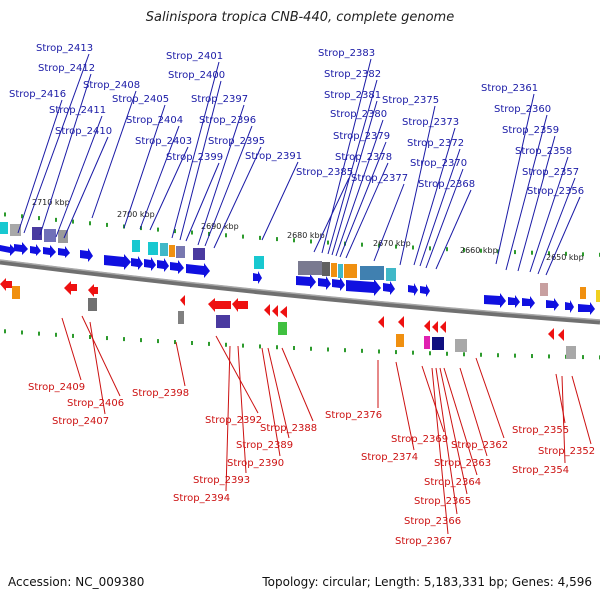  Describe the element at coordinates (446, 184) in the screenshot. I see `gene-label: Strop_2368` at that location.